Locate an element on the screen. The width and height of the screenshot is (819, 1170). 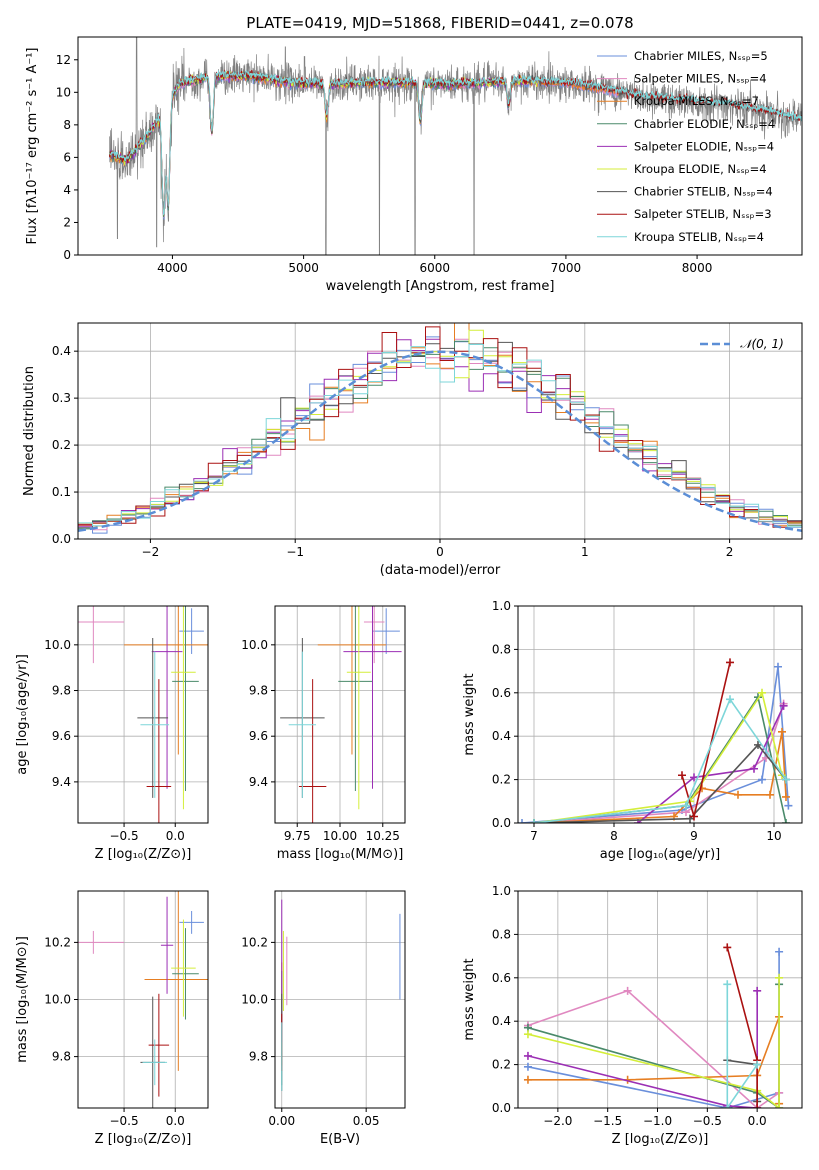
massweight-vs-age-ytick-label-2: 0.4 is located at coordinates (501, 736).